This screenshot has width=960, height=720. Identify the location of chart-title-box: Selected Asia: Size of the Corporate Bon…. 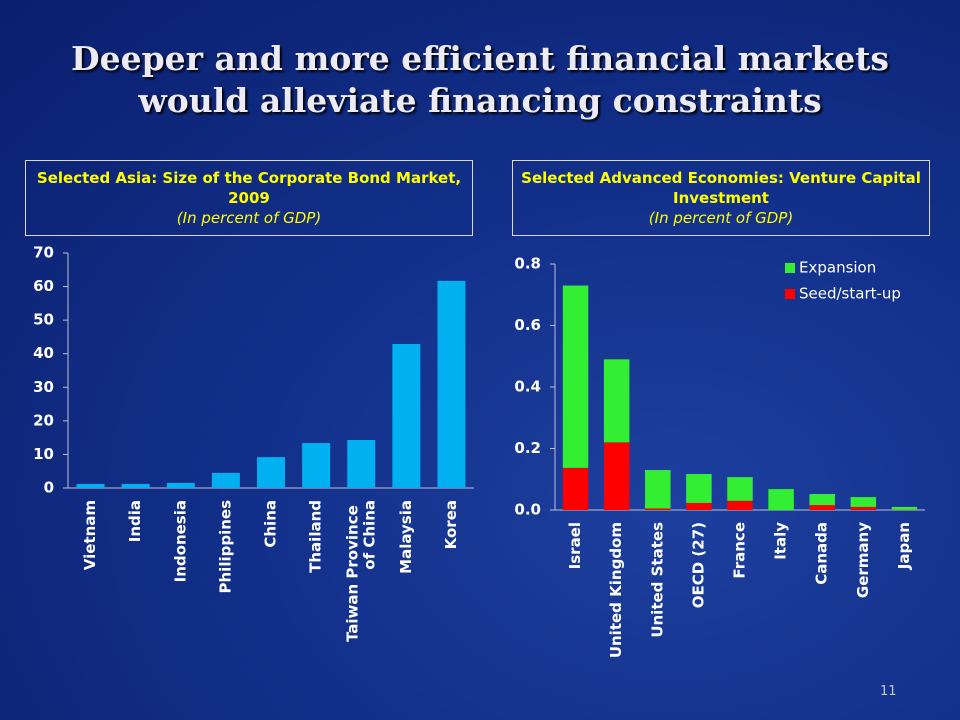
(249, 198).